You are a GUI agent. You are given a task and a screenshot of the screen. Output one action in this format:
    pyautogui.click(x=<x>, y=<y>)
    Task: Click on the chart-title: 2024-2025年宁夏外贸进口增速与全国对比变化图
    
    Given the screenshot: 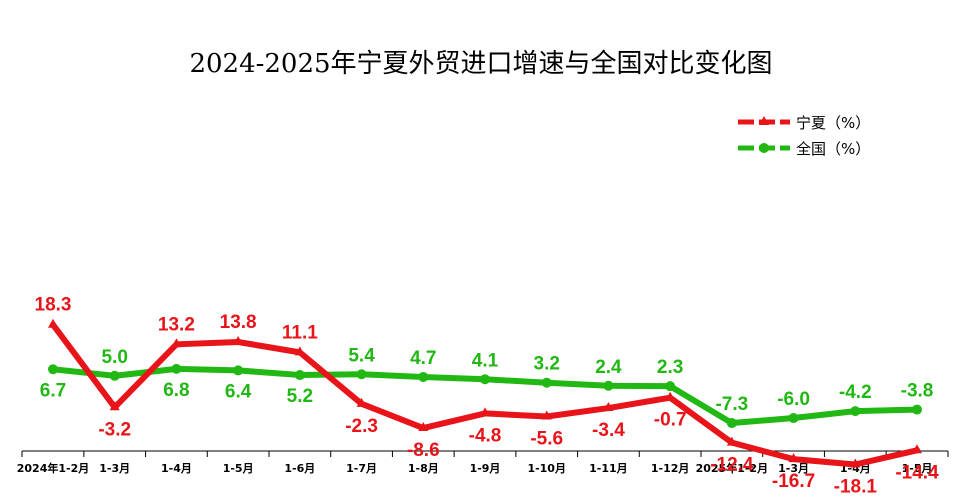 What is the action you would take?
    pyautogui.click(x=480, y=64)
    